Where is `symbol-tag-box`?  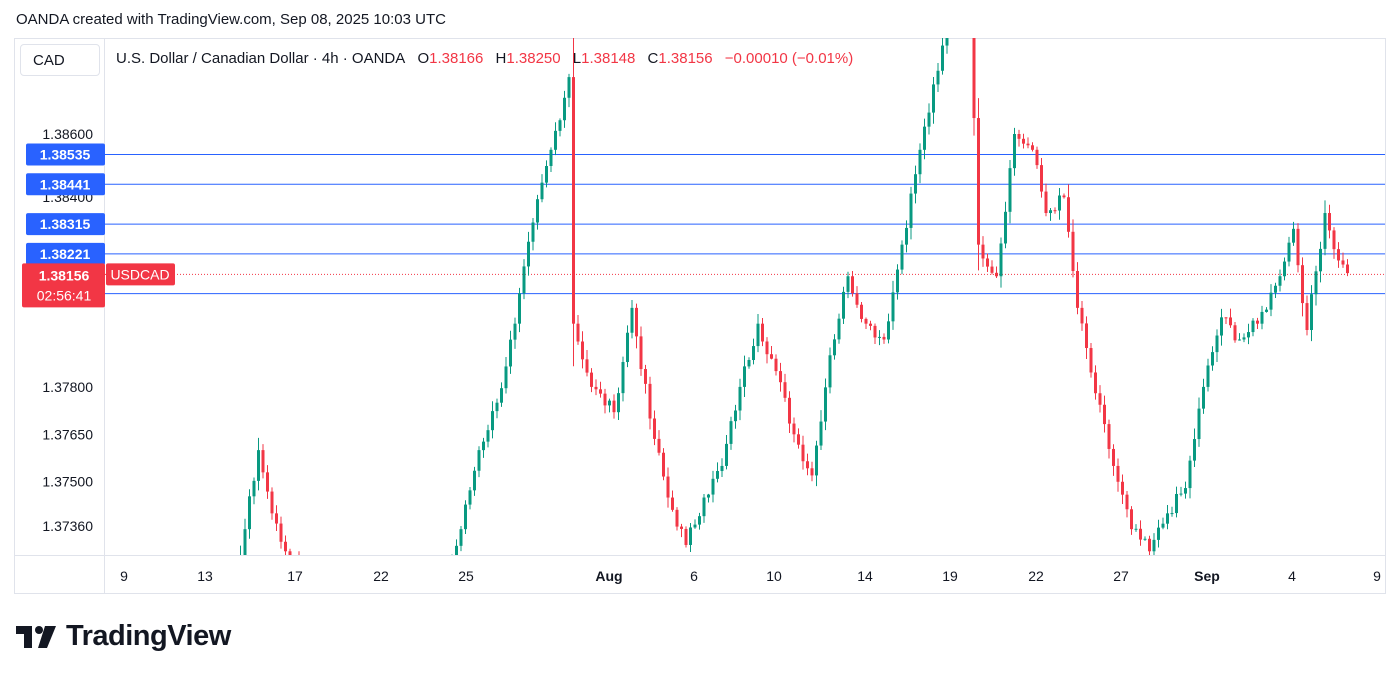 symbol-tag-box is located at coordinates (140, 274).